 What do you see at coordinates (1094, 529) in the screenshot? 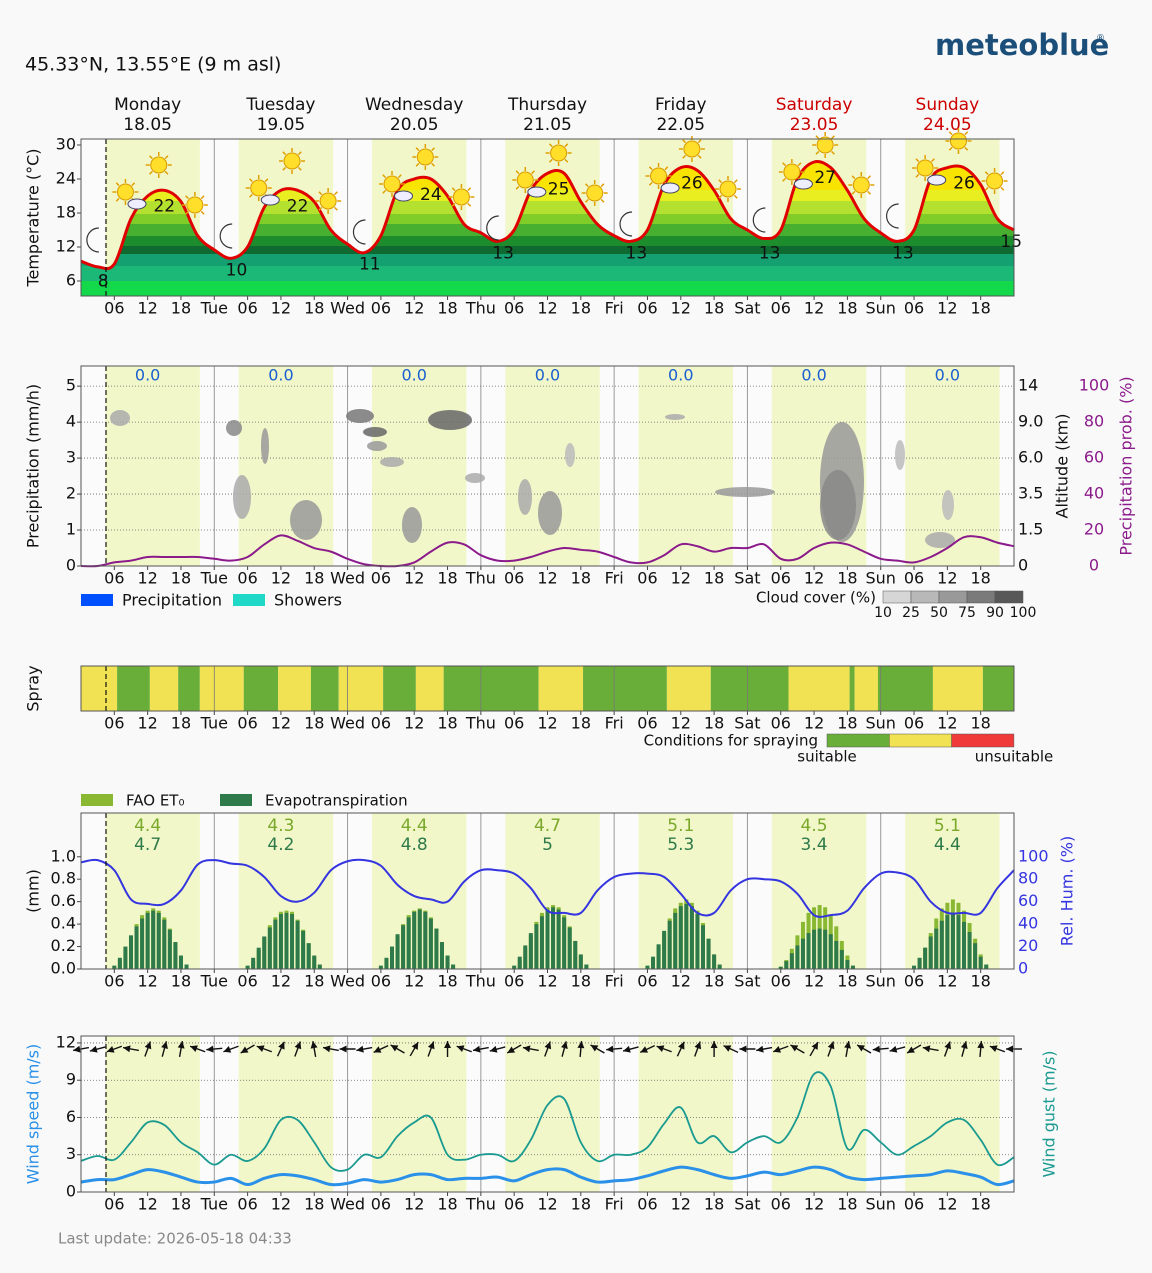
I see `probability-tick-label: 20` at bounding box center [1094, 529].